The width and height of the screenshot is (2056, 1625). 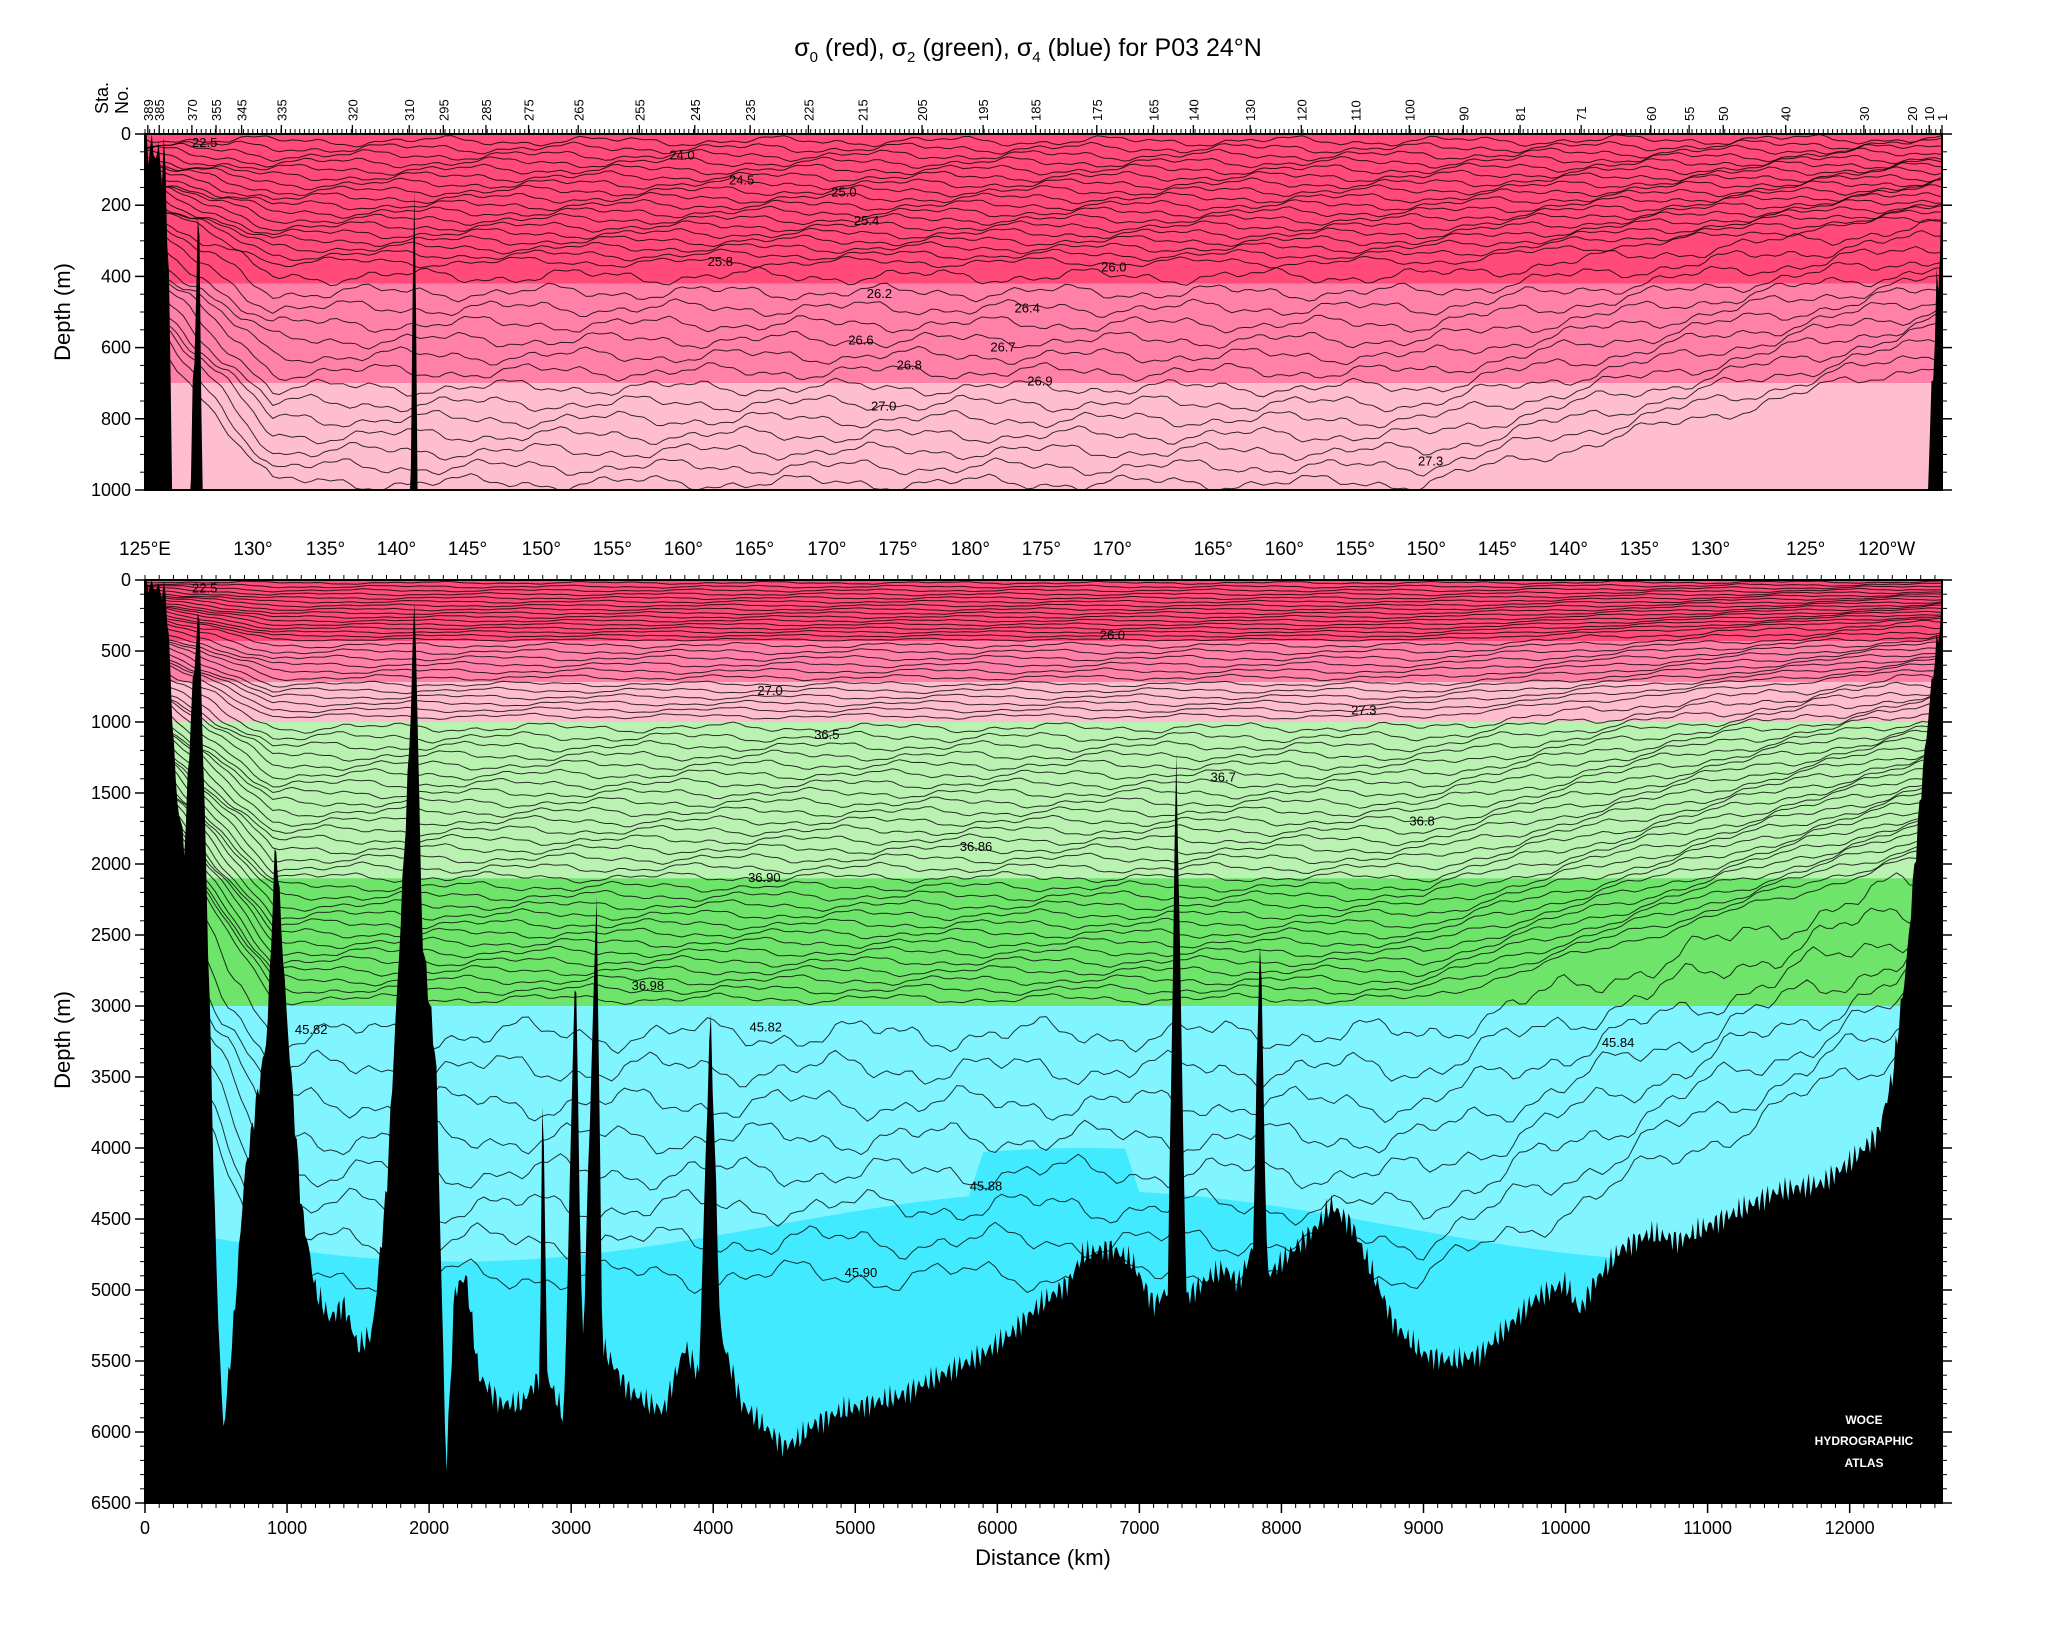 I want to click on station-number-header-label: No., so click(x=122, y=100).